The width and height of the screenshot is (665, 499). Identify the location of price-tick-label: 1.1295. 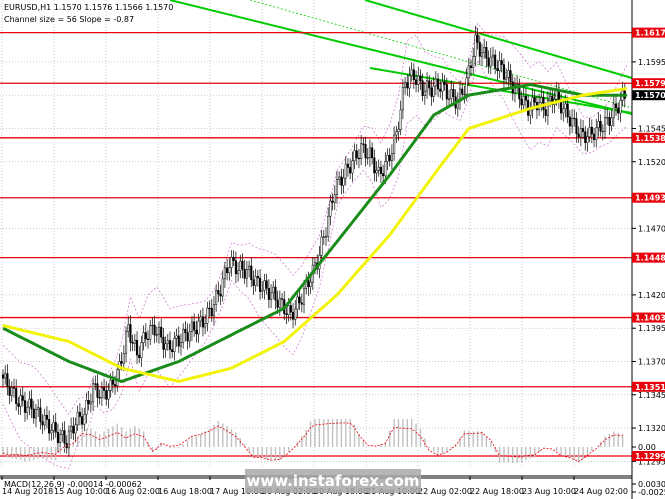
(651, 461).